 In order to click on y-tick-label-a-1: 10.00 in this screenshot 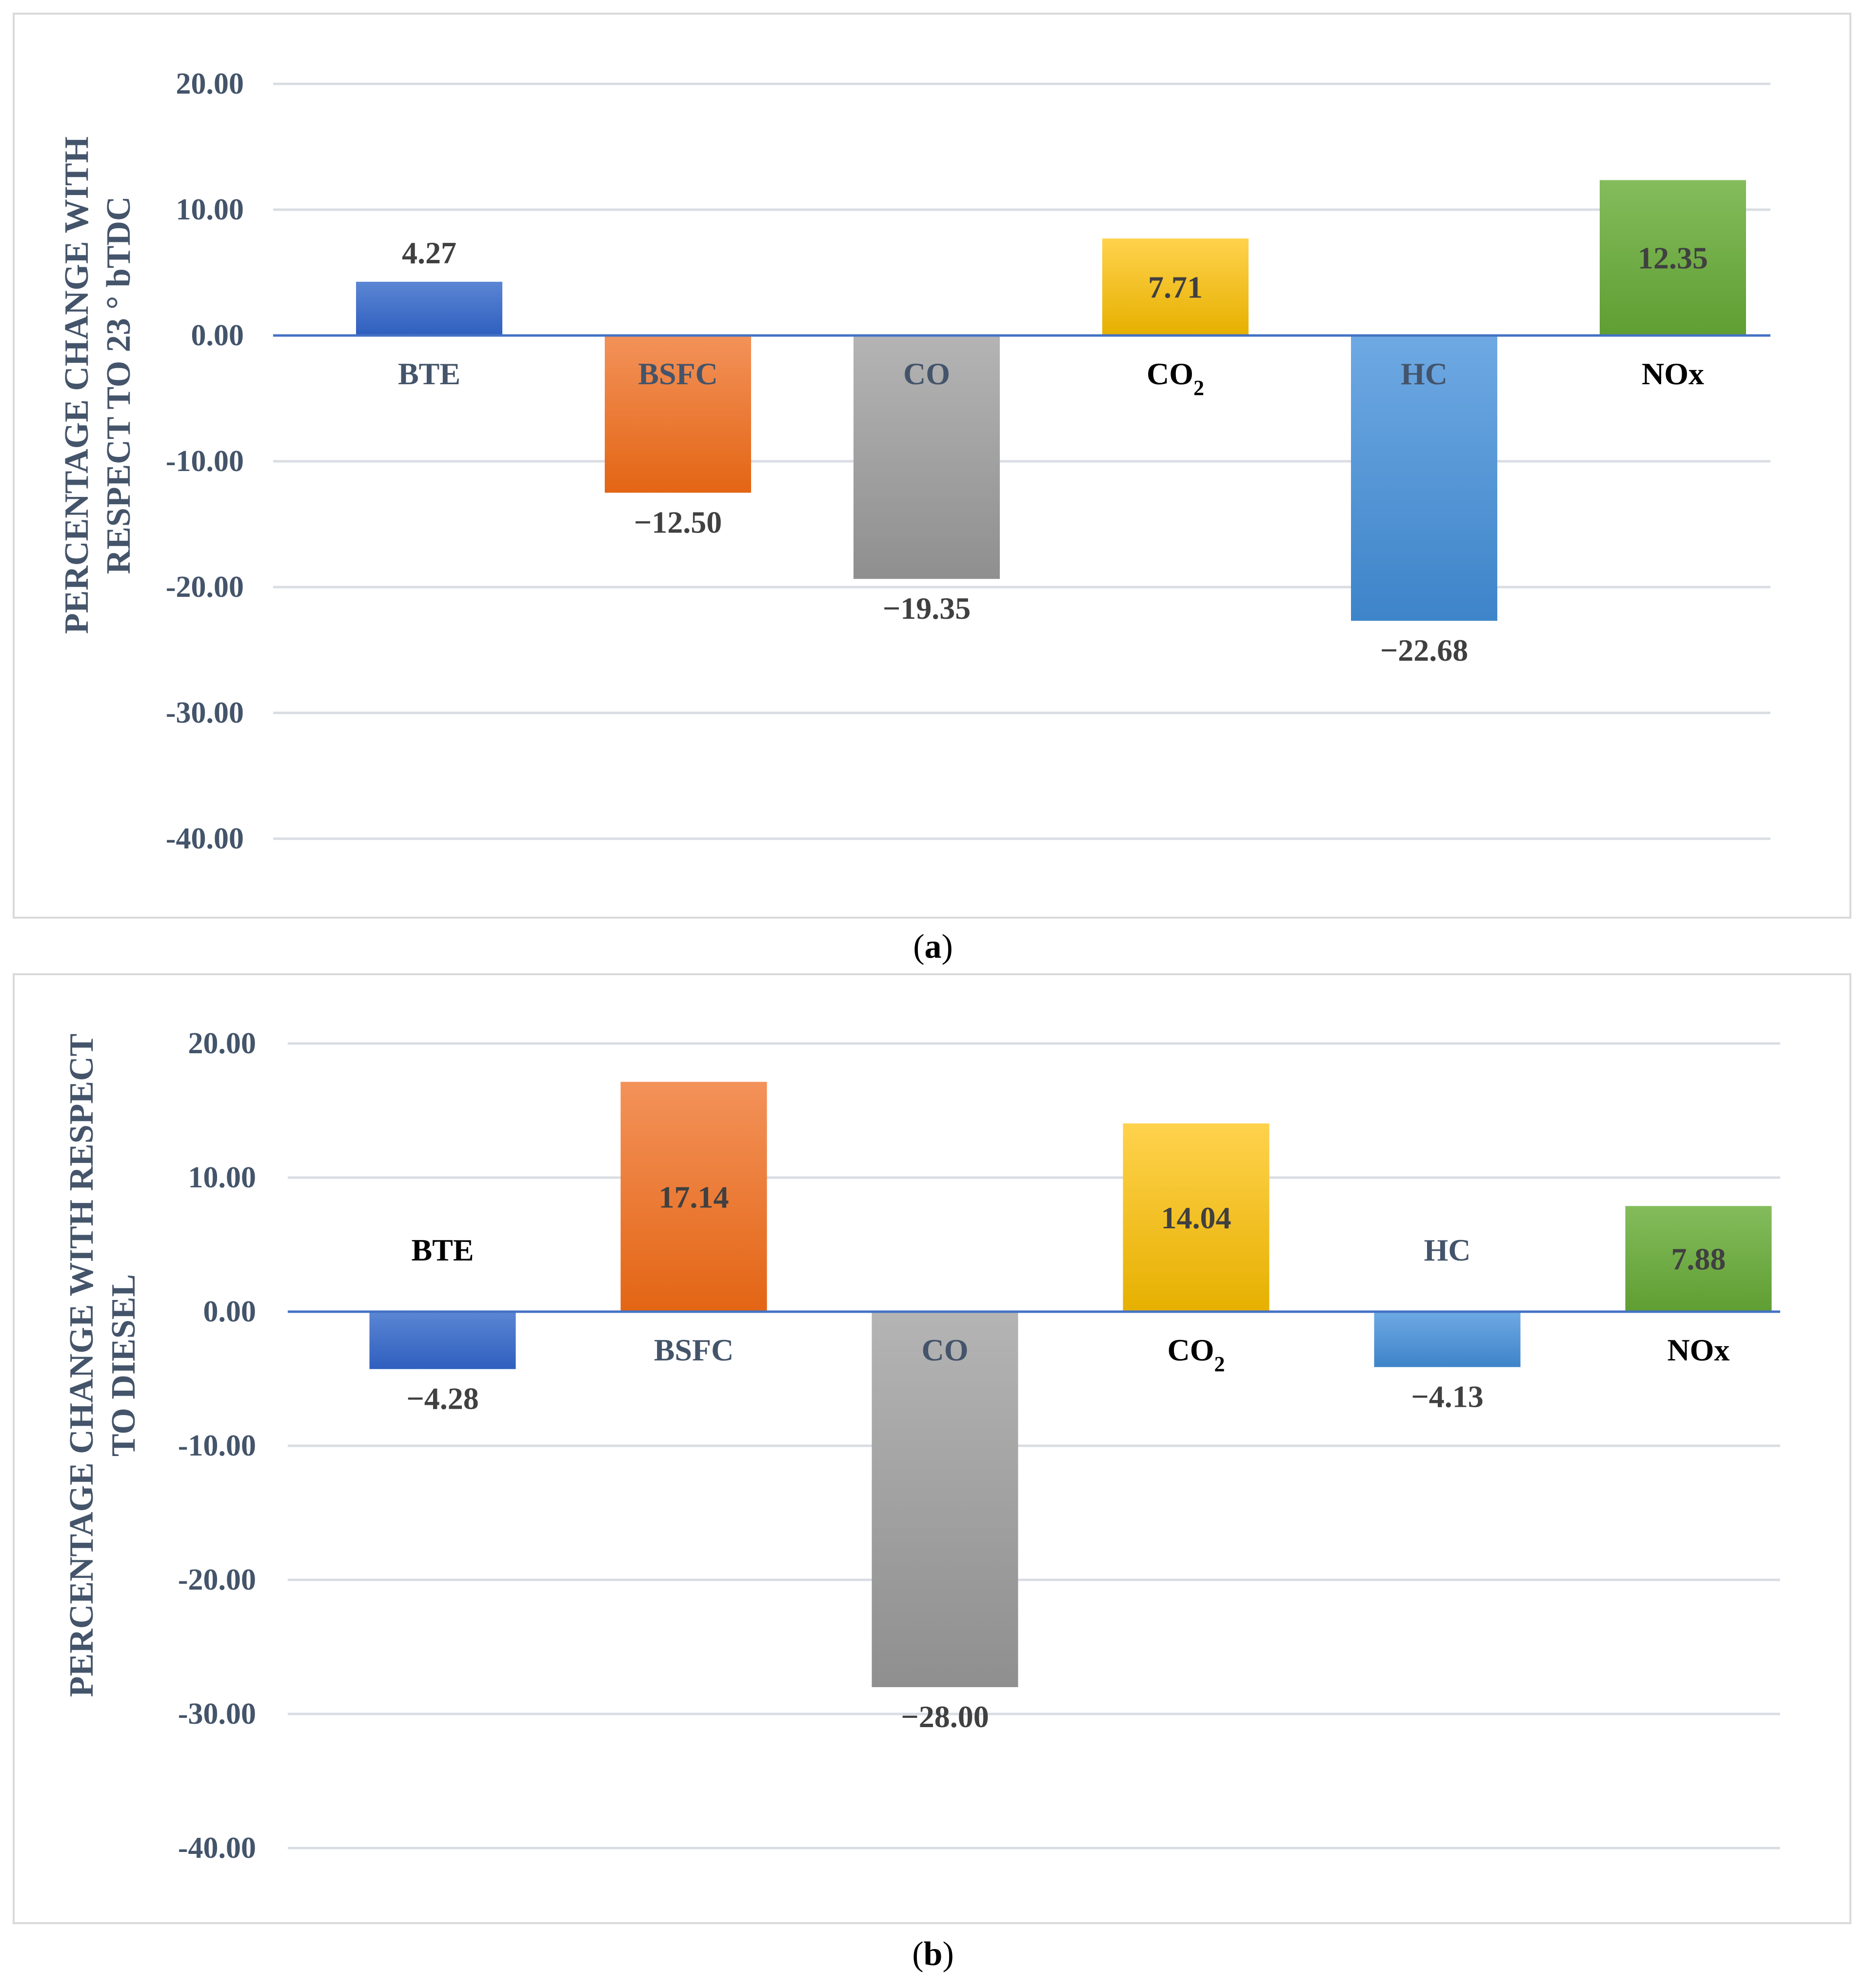, I will do `click(210, 209)`.